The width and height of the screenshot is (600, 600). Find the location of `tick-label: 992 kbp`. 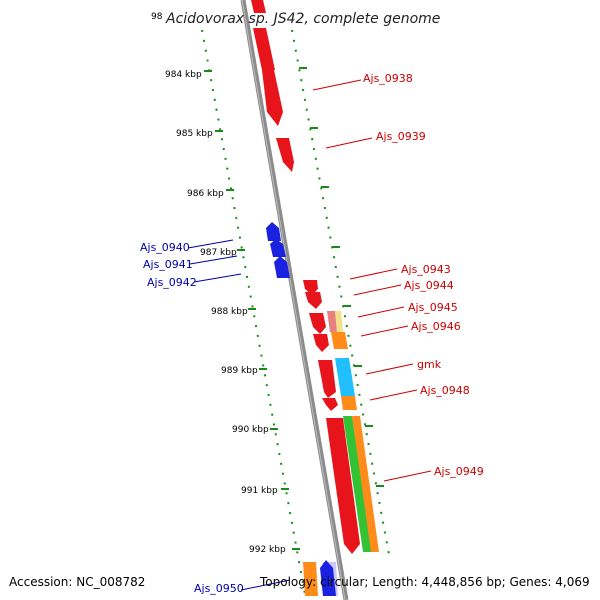

tick-label: 992 kbp is located at coordinates (267, 550).